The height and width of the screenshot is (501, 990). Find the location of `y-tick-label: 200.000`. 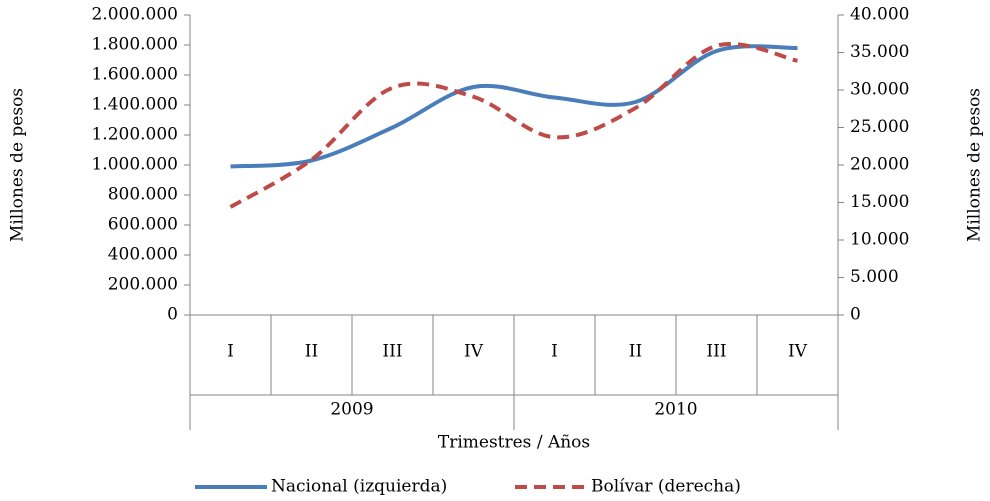

y-tick-label: 200.000 is located at coordinates (143, 285).